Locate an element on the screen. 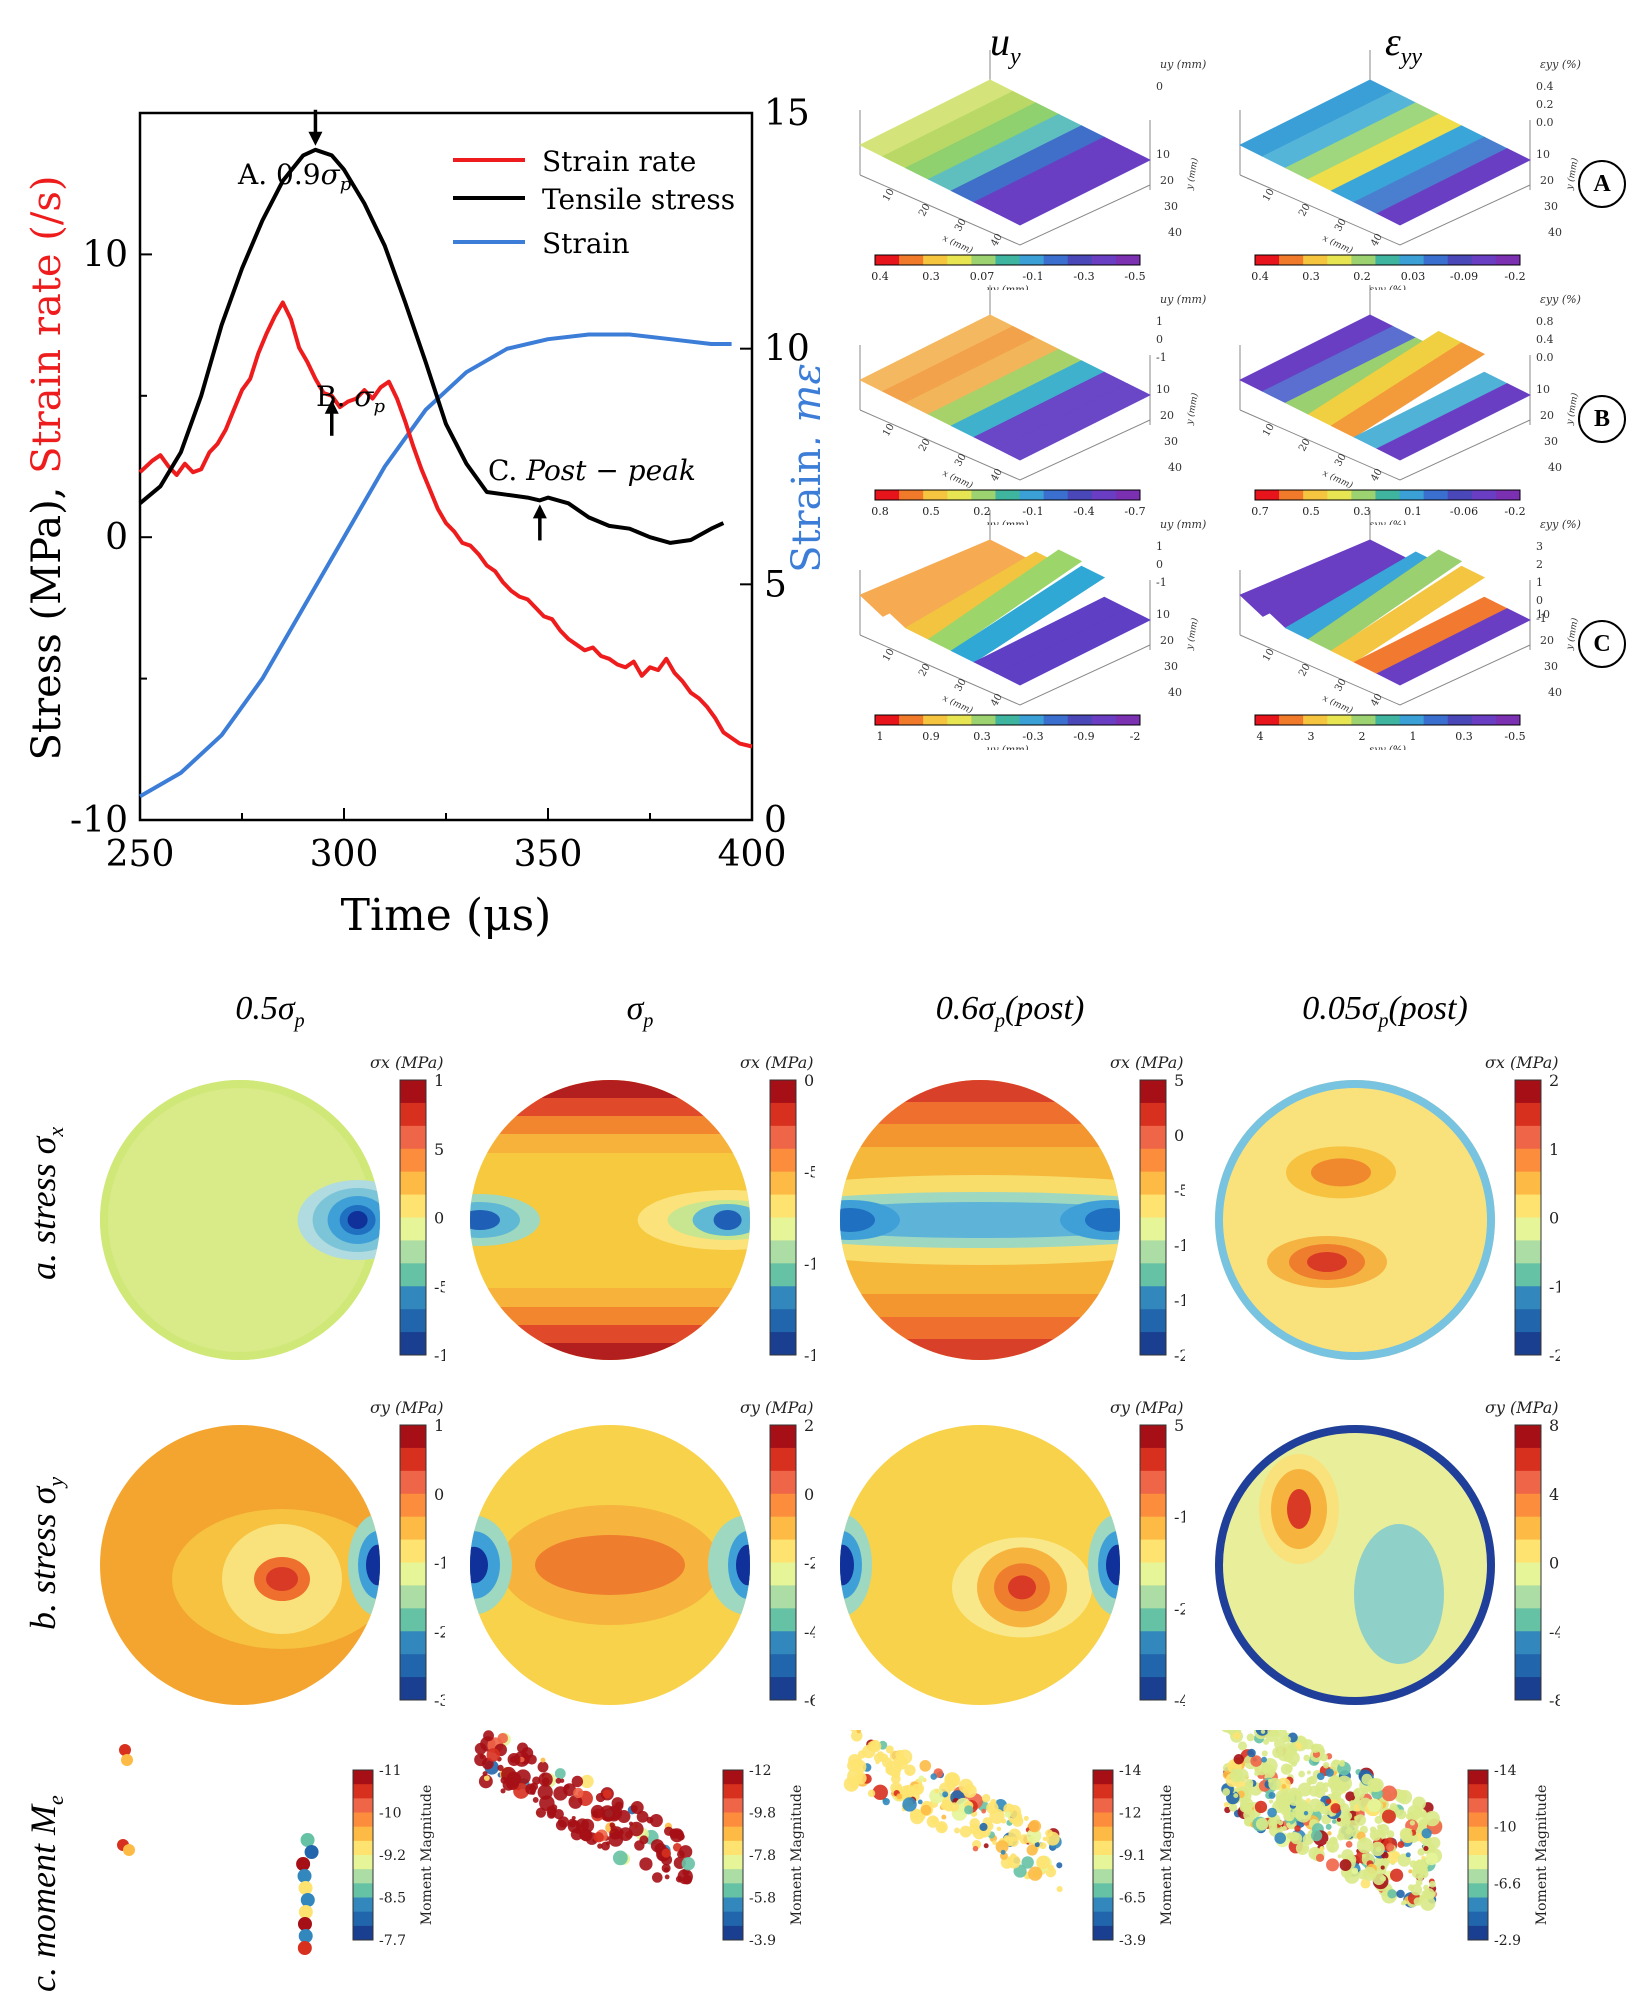 This screenshot has height=2000, width=1646. contour-fill is located at coordinates (610, 1220).